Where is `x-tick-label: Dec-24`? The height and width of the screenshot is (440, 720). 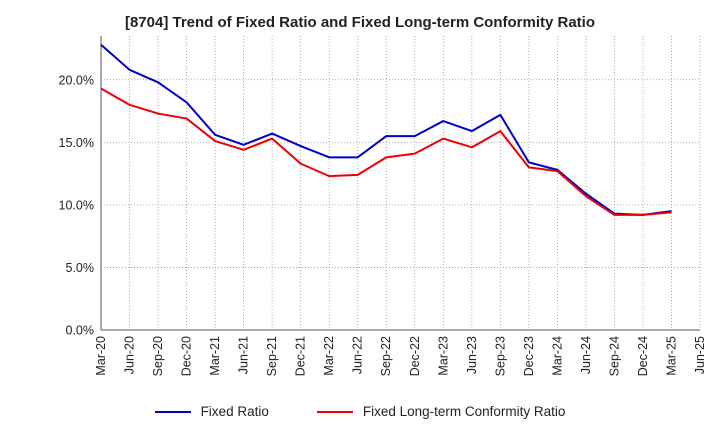
x-tick-label: Dec-24 is located at coordinates (643, 356).